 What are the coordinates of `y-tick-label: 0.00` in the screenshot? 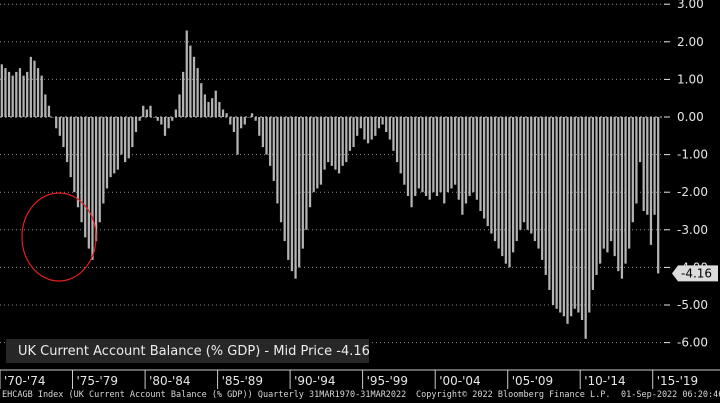 It's located at (690, 117).